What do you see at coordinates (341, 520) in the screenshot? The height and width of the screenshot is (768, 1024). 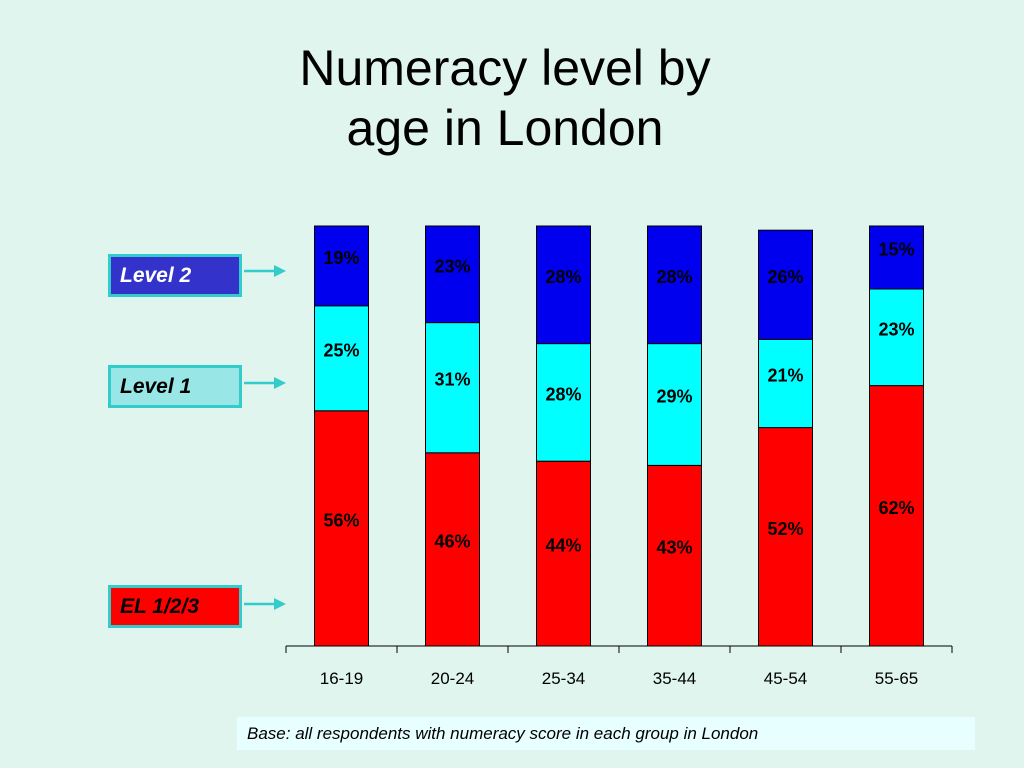 I see `data-label-el-16-19: 56%` at bounding box center [341, 520].